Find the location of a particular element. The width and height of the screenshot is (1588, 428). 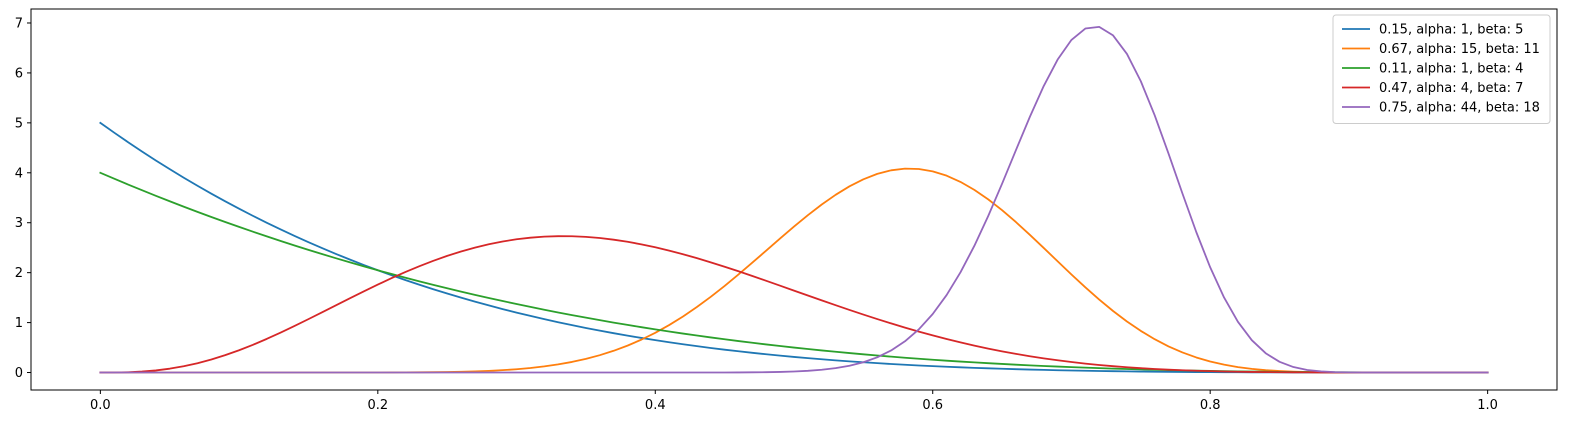

y-tick-label: 2 is located at coordinates (19, 273).